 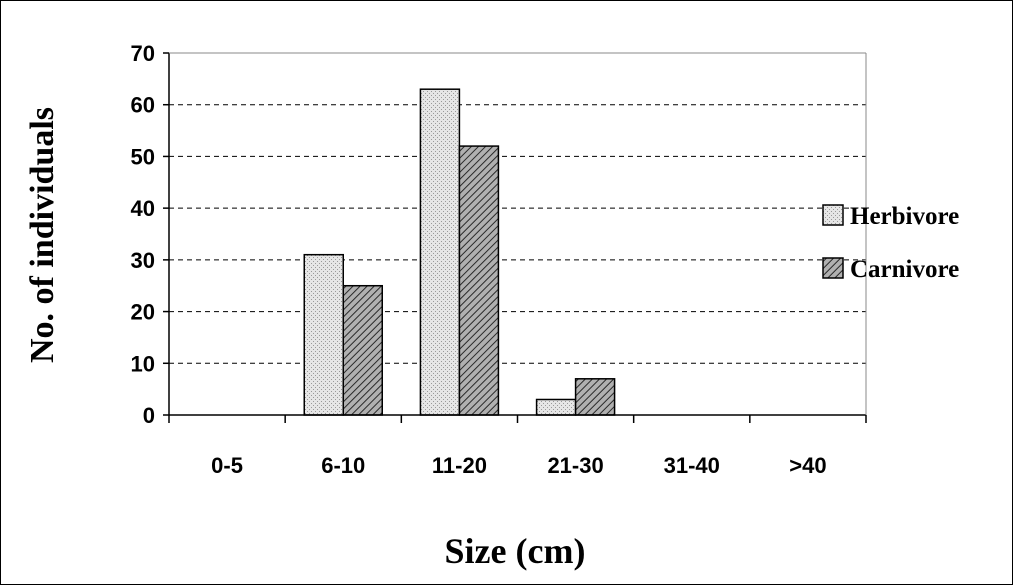 What do you see at coordinates (143, 363) in the screenshot?
I see `y-tick-label: 10` at bounding box center [143, 363].